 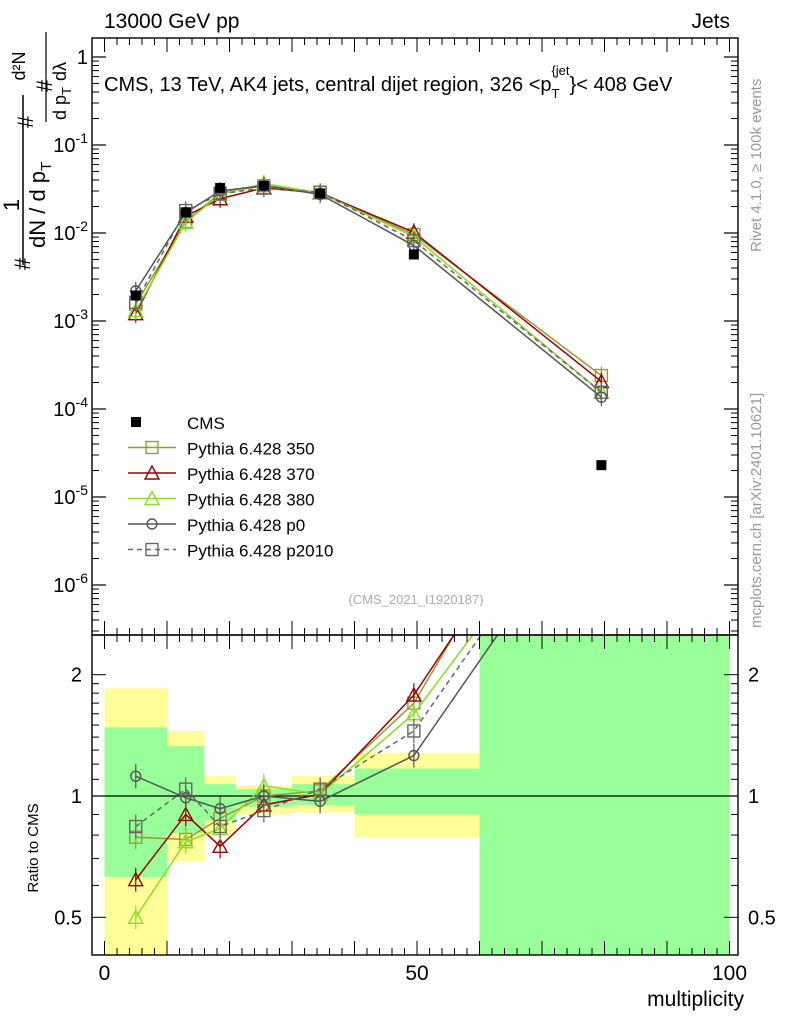 I want to click on rivet-version-label: Rivet 4.1.0, ≥ 100k events, so click(x=756, y=165).